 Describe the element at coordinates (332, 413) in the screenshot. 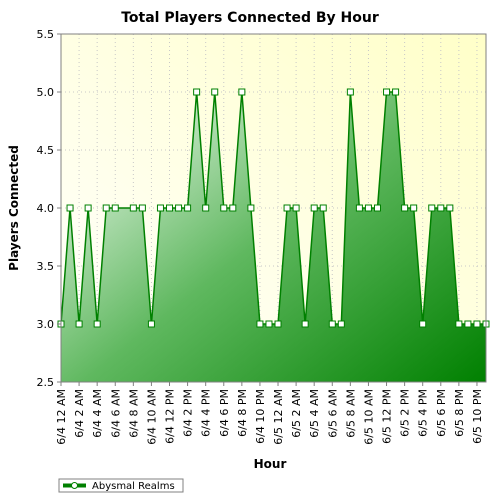

I see `x-tick-label: 6/5 6 AM` at that location.